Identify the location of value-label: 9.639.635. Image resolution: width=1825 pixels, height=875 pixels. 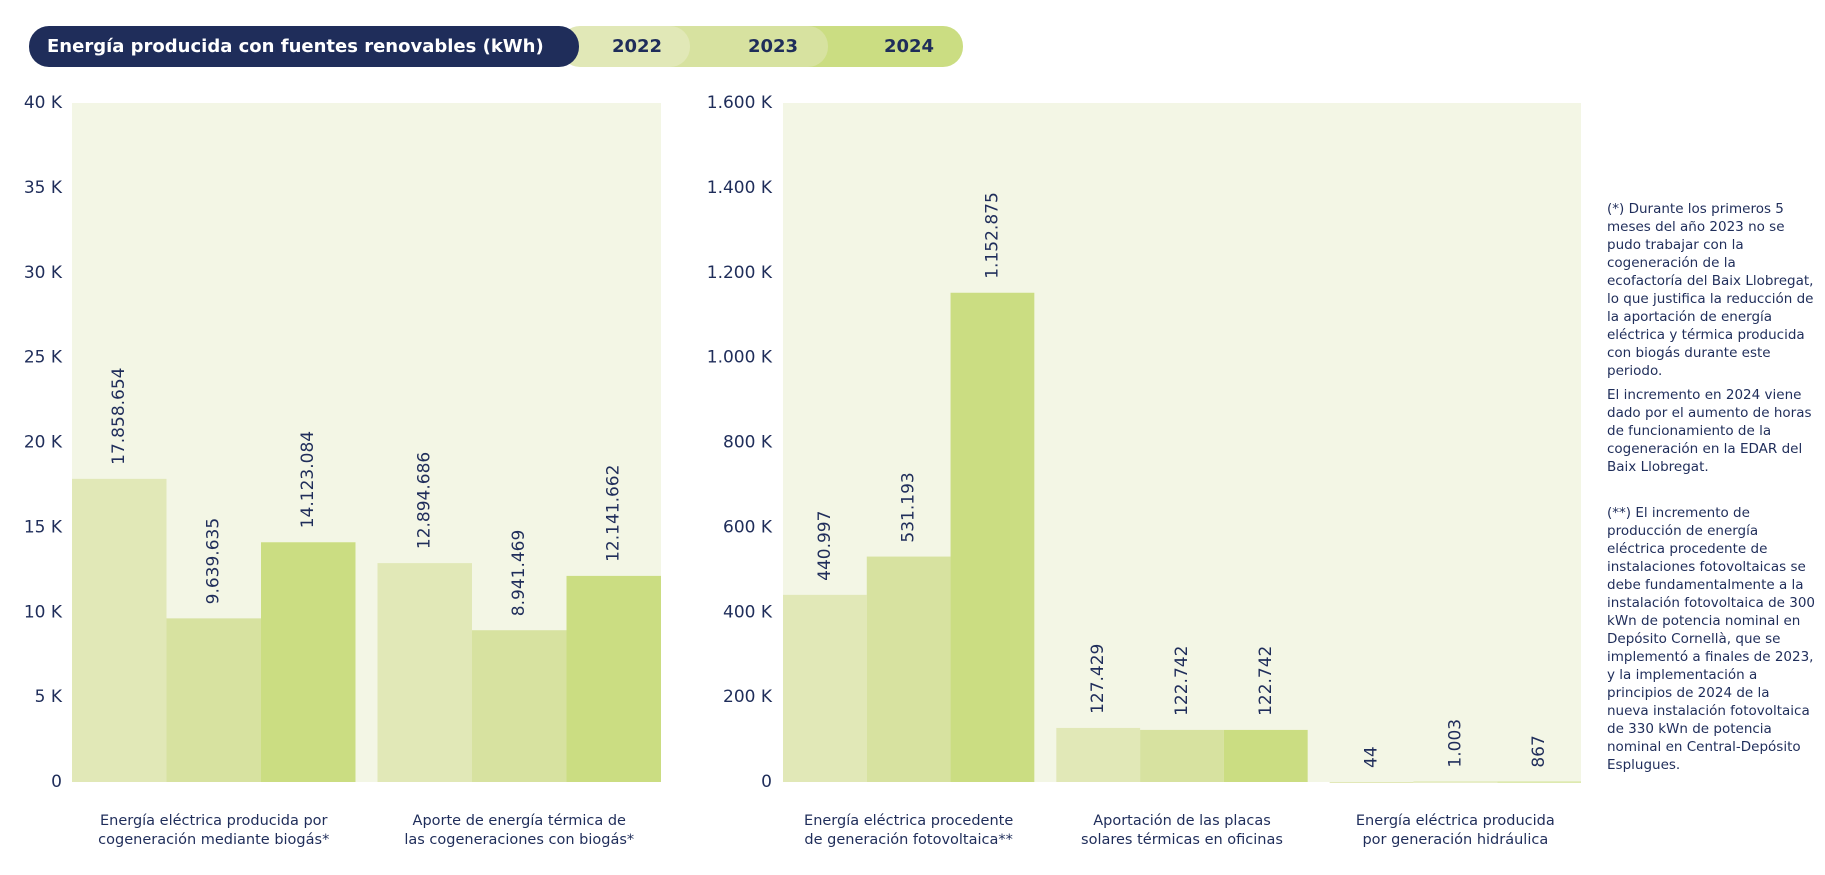
(214, 561).